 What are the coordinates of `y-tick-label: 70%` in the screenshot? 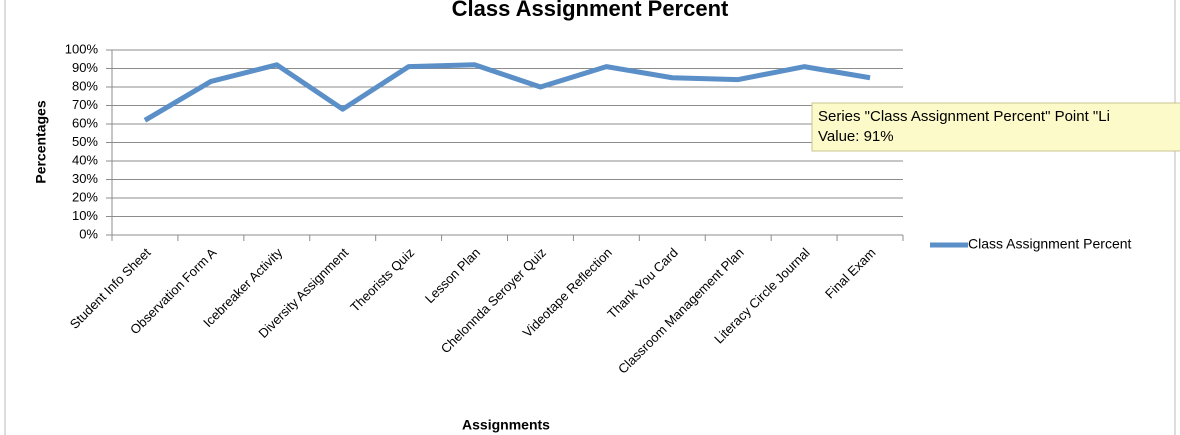 It's located at (85, 104).